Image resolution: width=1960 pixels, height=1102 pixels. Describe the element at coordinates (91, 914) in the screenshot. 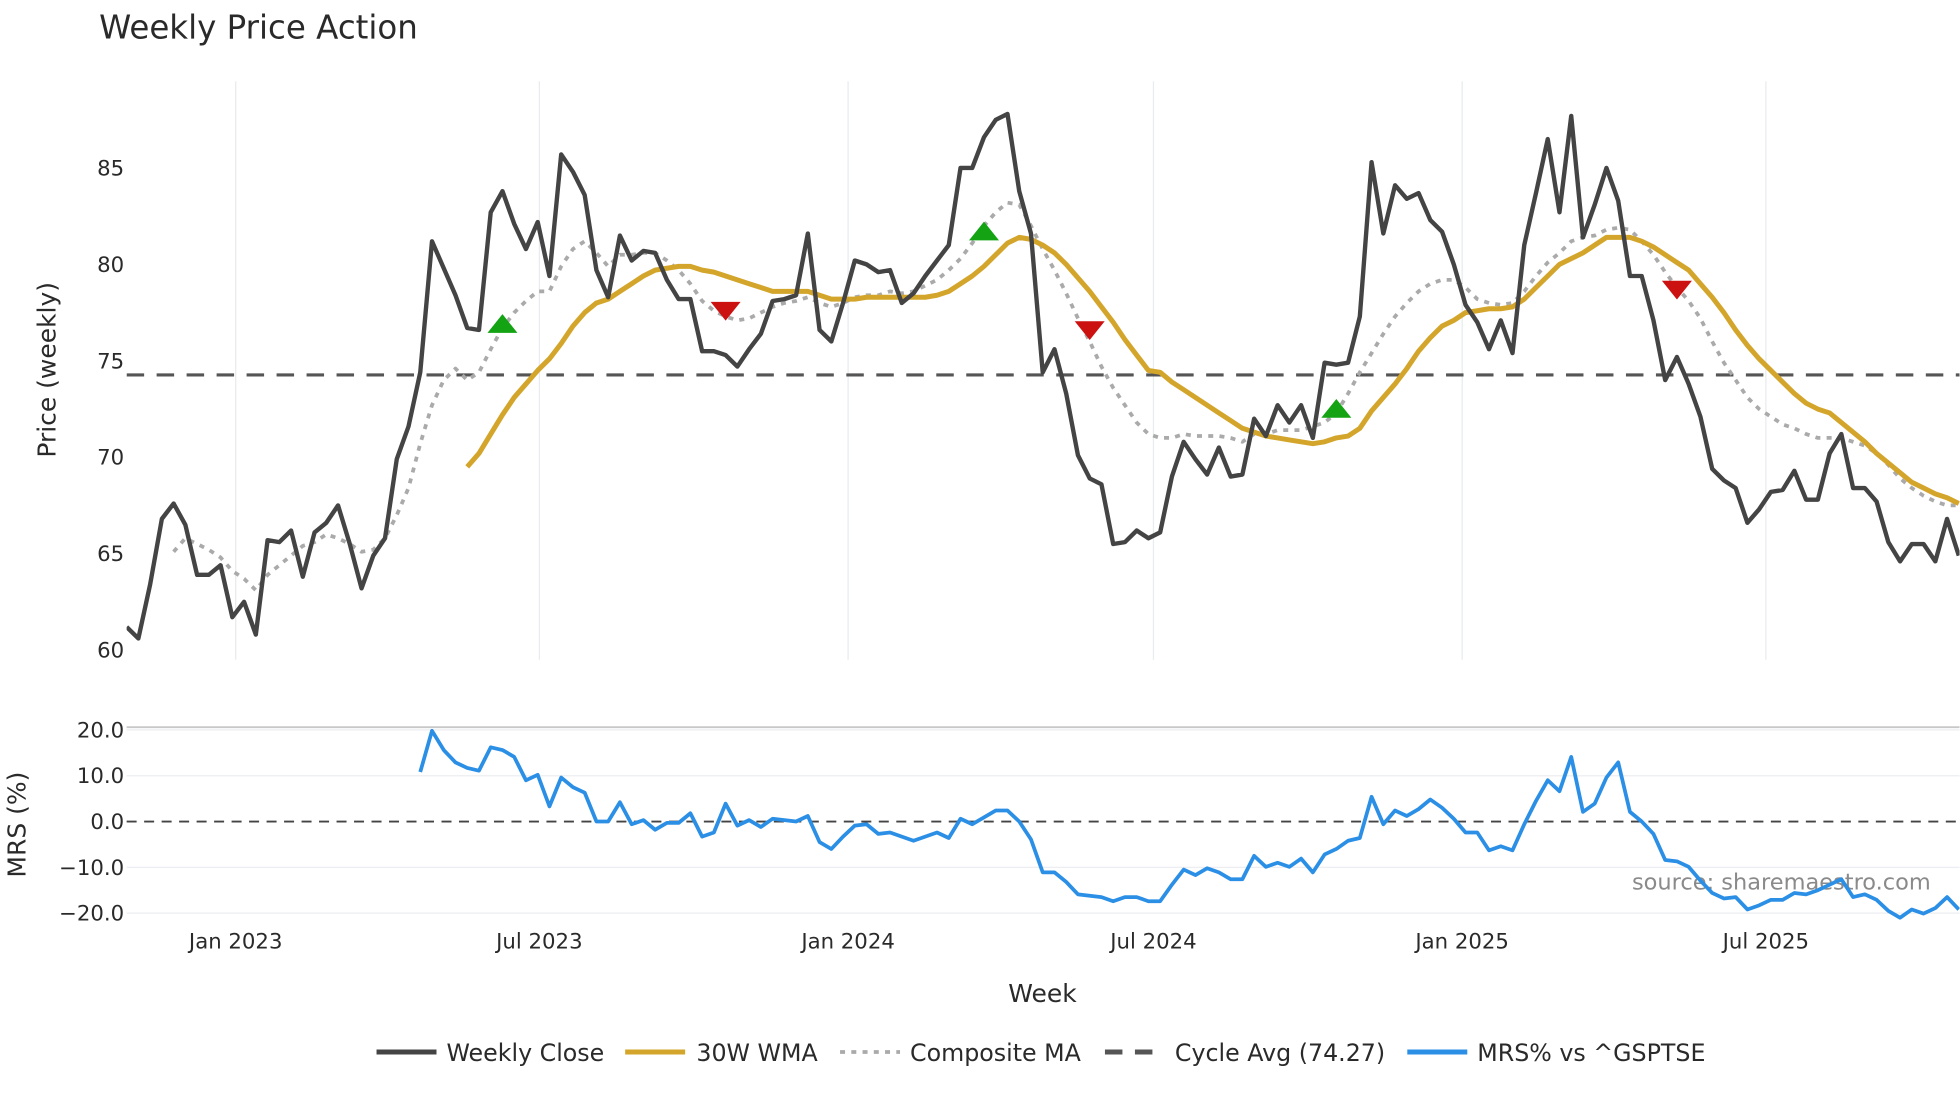

I see `mrs-y-tick-label: −20.0` at that location.